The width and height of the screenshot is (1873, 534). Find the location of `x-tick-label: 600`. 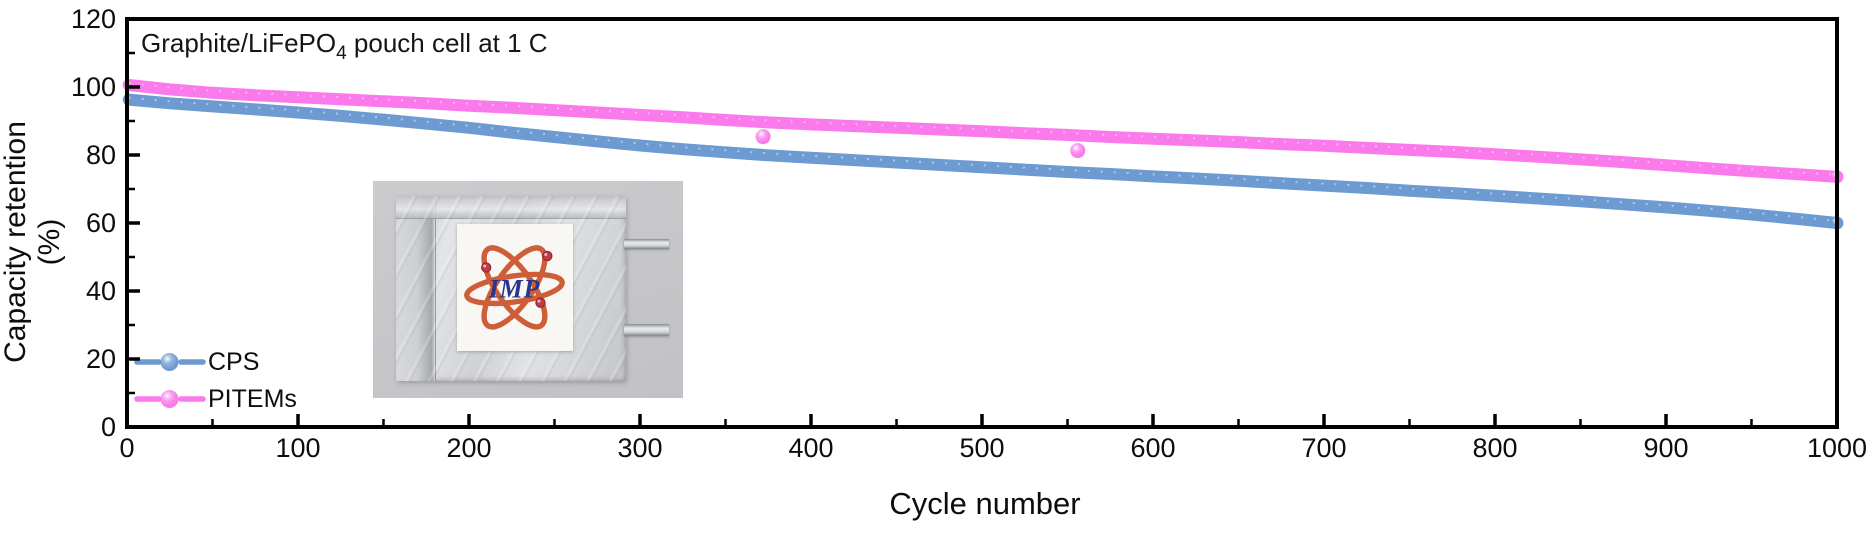

x-tick-label: 600 is located at coordinates (1152, 448).